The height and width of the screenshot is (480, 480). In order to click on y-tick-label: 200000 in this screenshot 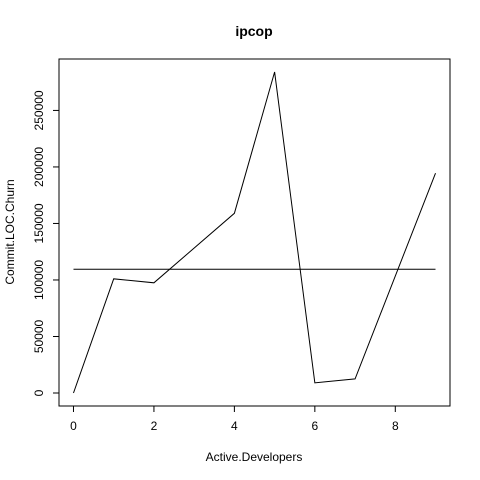, I will do `click(39, 167)`.